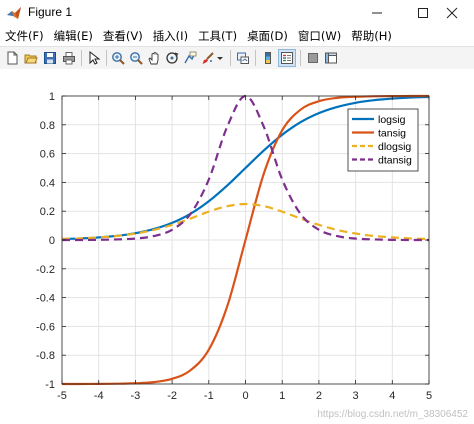 This screenshot has width=474, height=424. What do you see at coordinates (218, 36) in the screenshot?
I see `menu-tools: 工具(T)` at bounding box center [218, 36].